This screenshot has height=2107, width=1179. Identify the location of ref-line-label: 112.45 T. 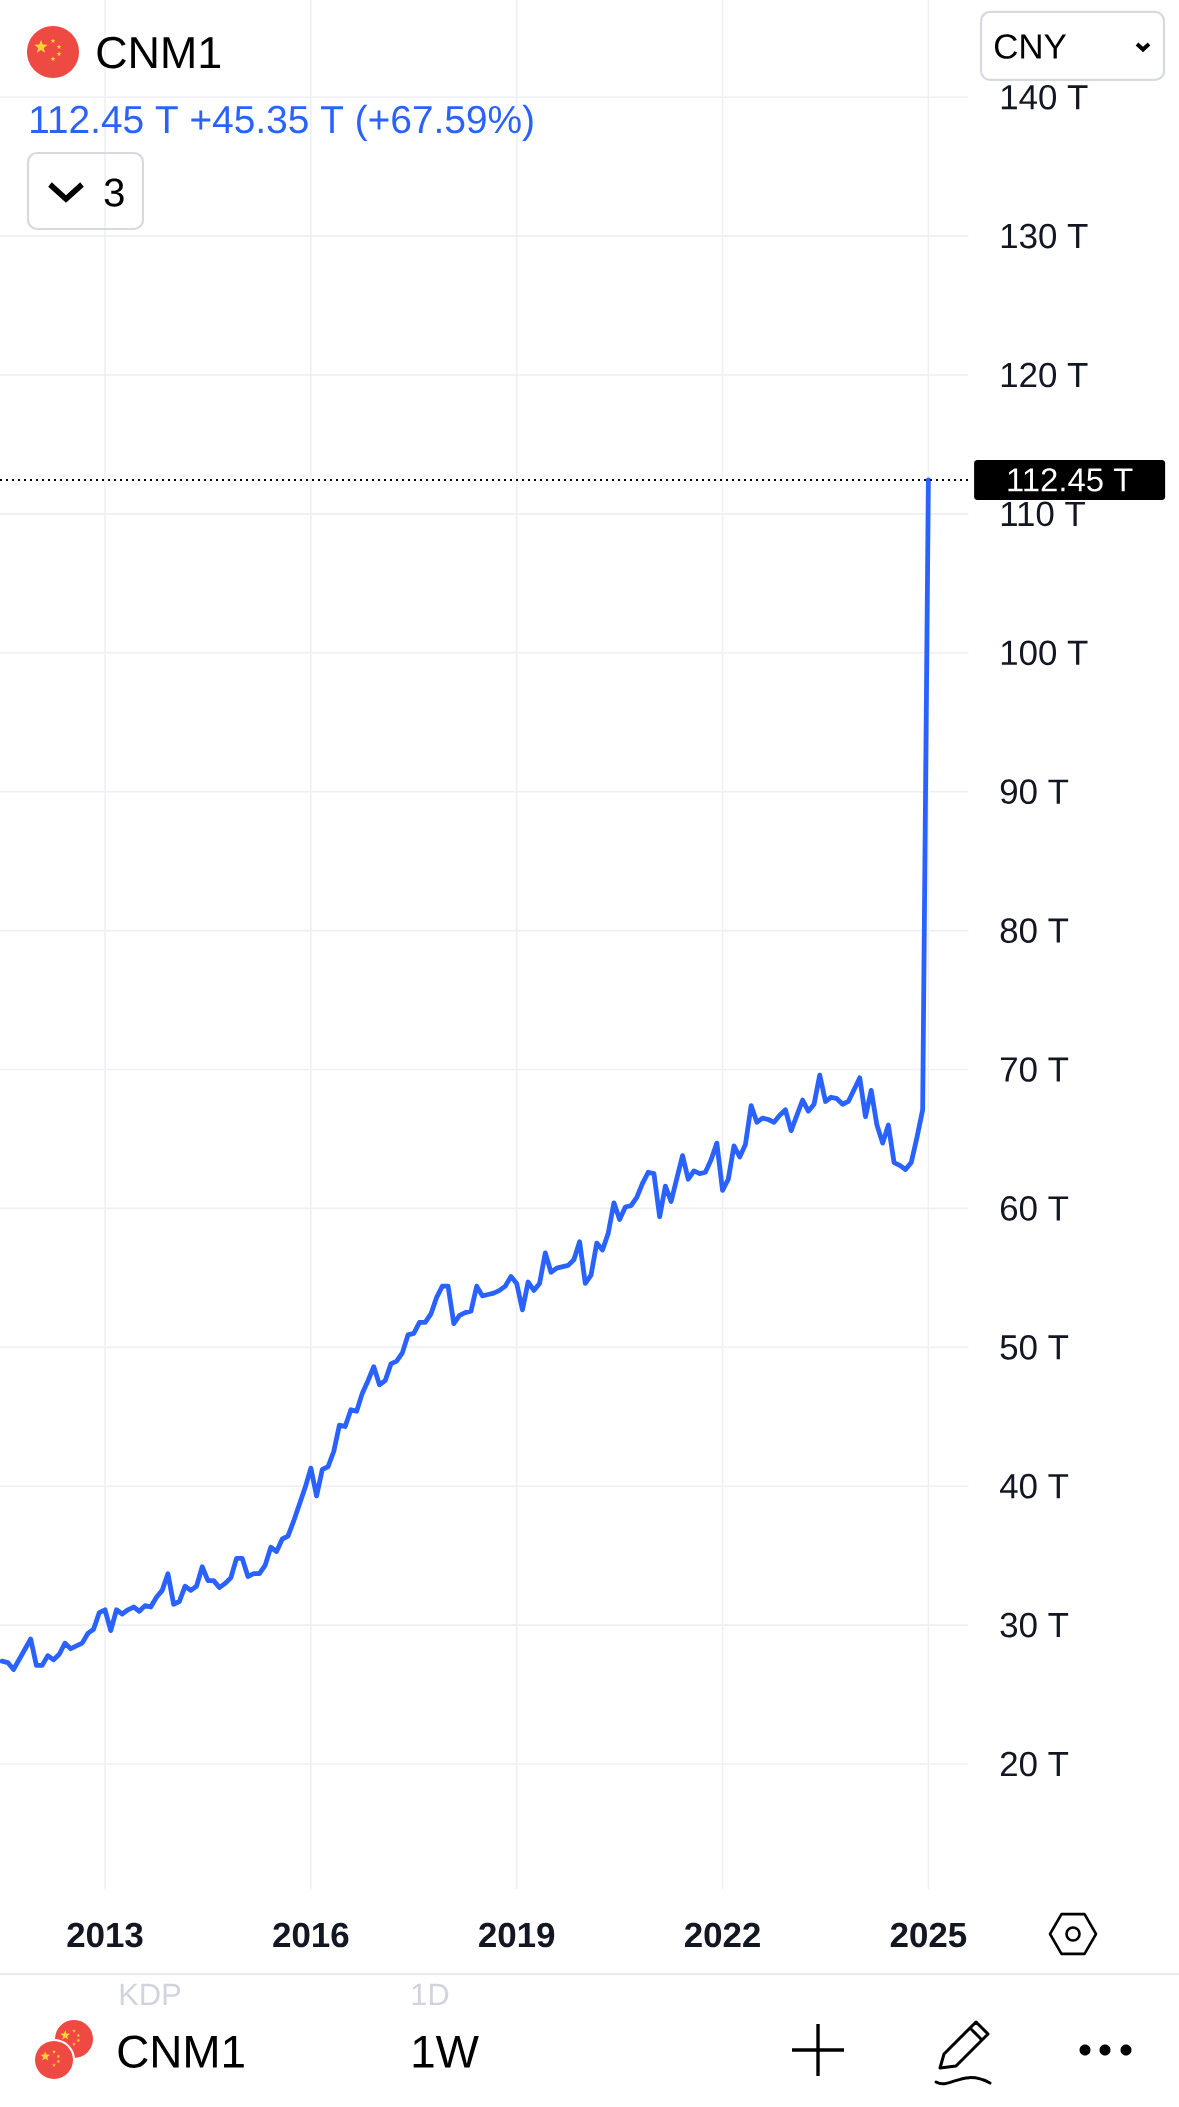
(1070, 480).